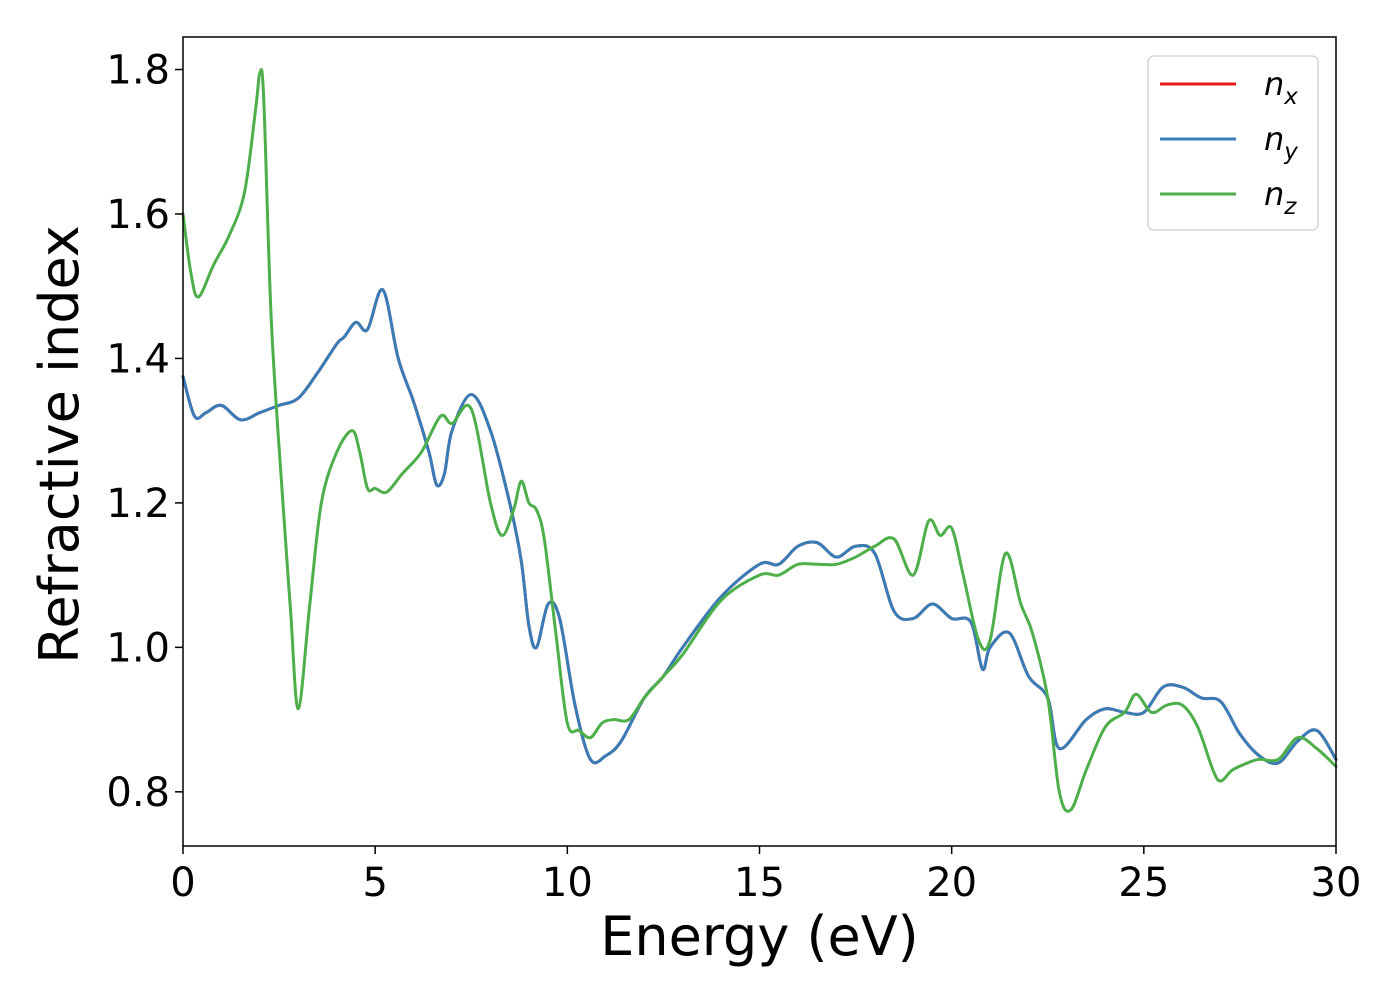 Image resolution: width=1400 pixels, height=1000 pixels. What do you see at coordinates (1280, 197) in the screenshot?
I see `legend-label-nz: nz` at bounding box center [1280, 197].